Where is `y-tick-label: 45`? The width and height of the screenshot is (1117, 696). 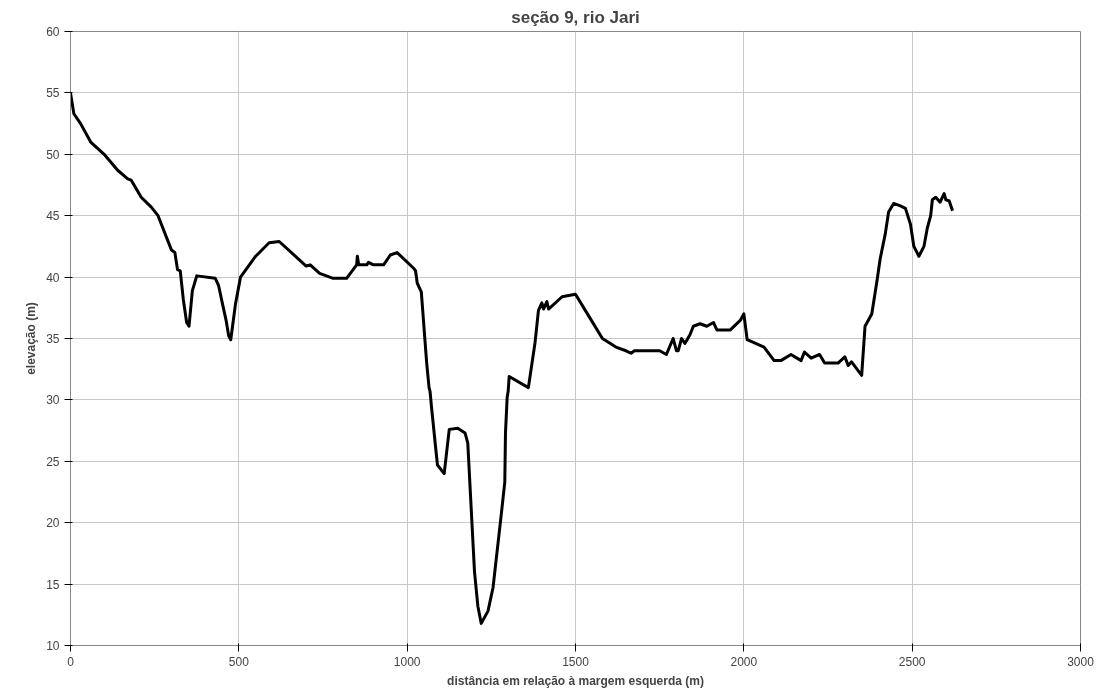
y-tick-label: 45 is located at coordinates (53, 216).